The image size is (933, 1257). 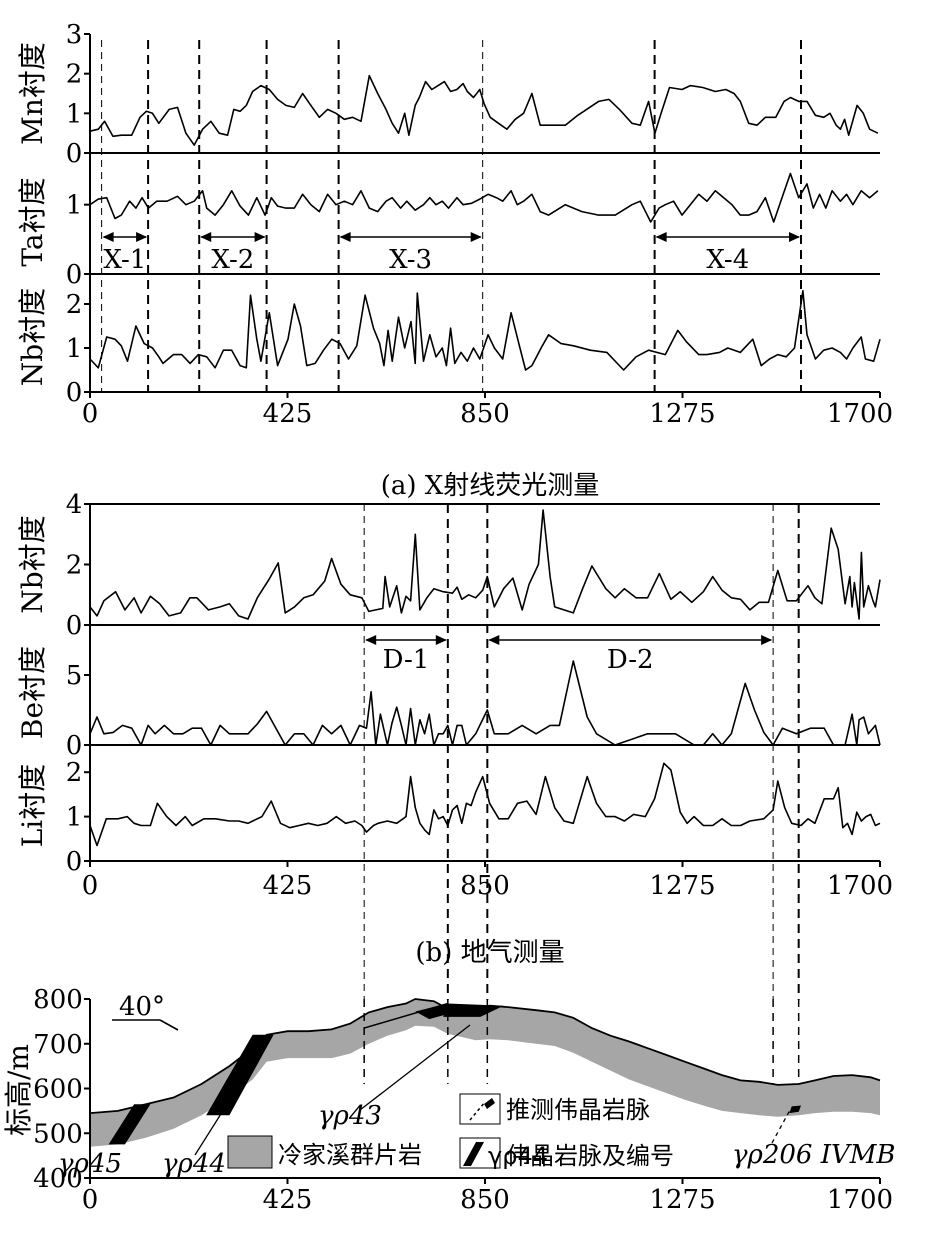 I want to click on vein-label: γρ45, so click(x=90, y=1164).